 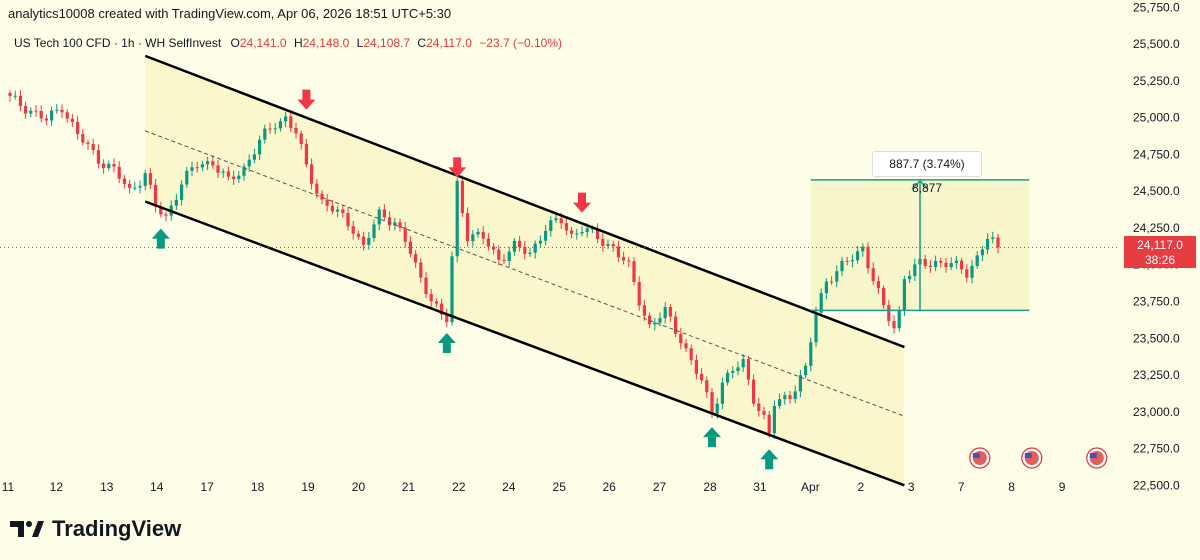 What do you see at coordinates (1093, 455) in the screenshot?
I see `us-flag-event-icon-canton` at bounding box center [1093, 455].